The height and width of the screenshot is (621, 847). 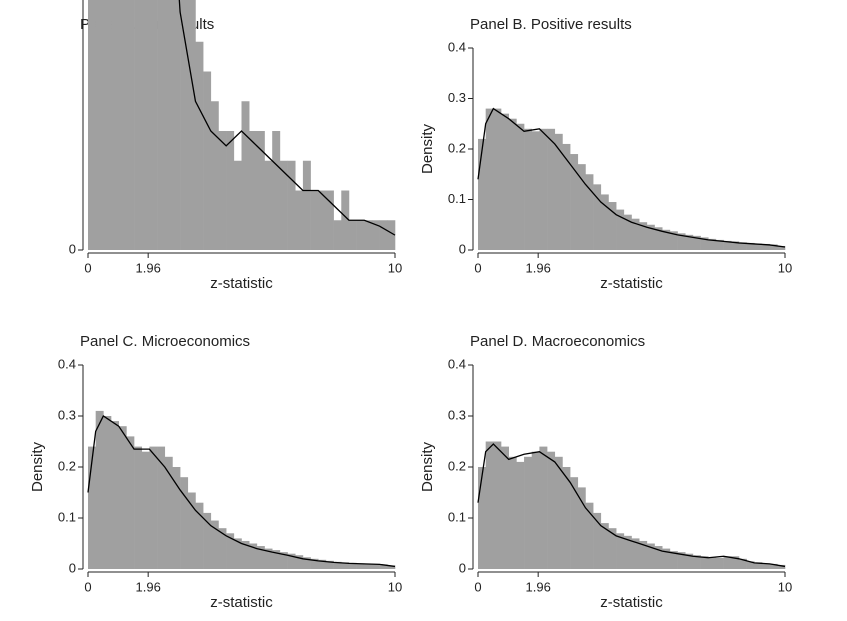 I want to click on x-tick-label: 1.96, so click(x=148, y=586).